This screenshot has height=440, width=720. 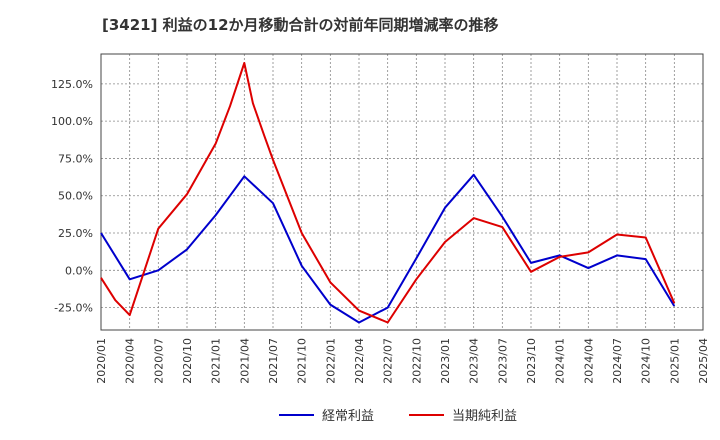 What do you see at coordinates (273, 361) in the screenshot?
I see `x-tick-label: 2021/07` at bounding box center [273, 361].